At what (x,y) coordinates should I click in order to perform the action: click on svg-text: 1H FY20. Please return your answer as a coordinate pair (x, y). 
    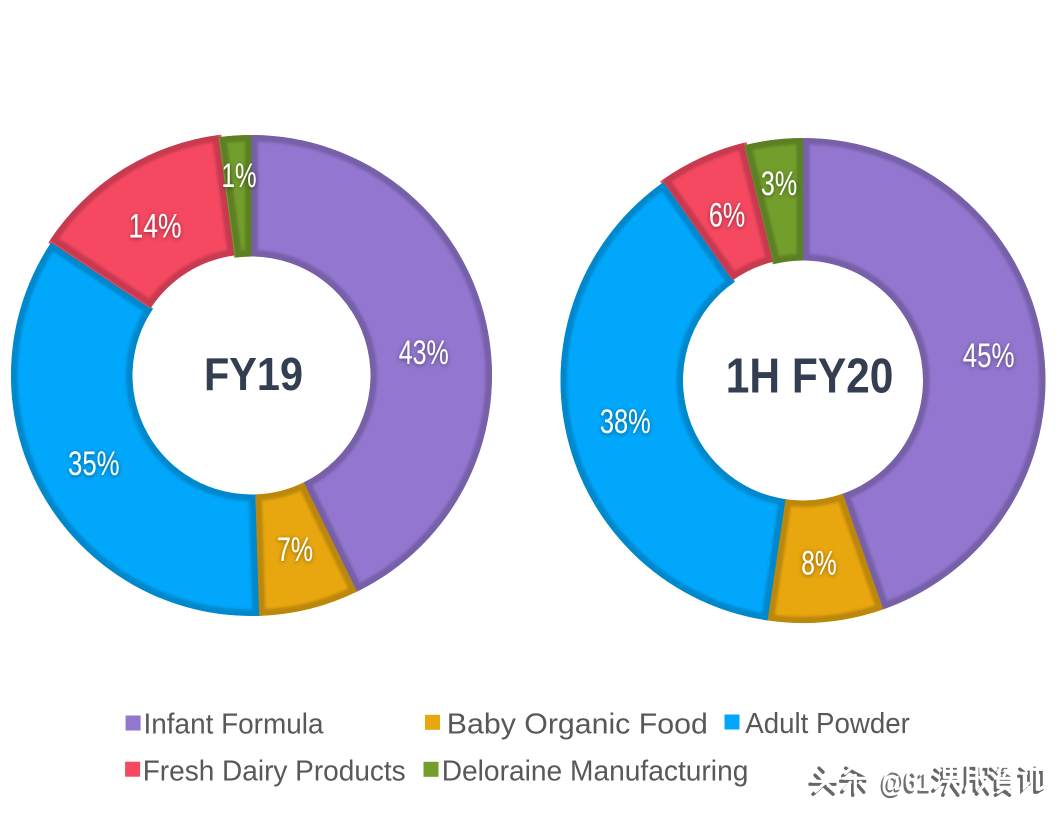
    Looking at the image, I should click on (810, 377).